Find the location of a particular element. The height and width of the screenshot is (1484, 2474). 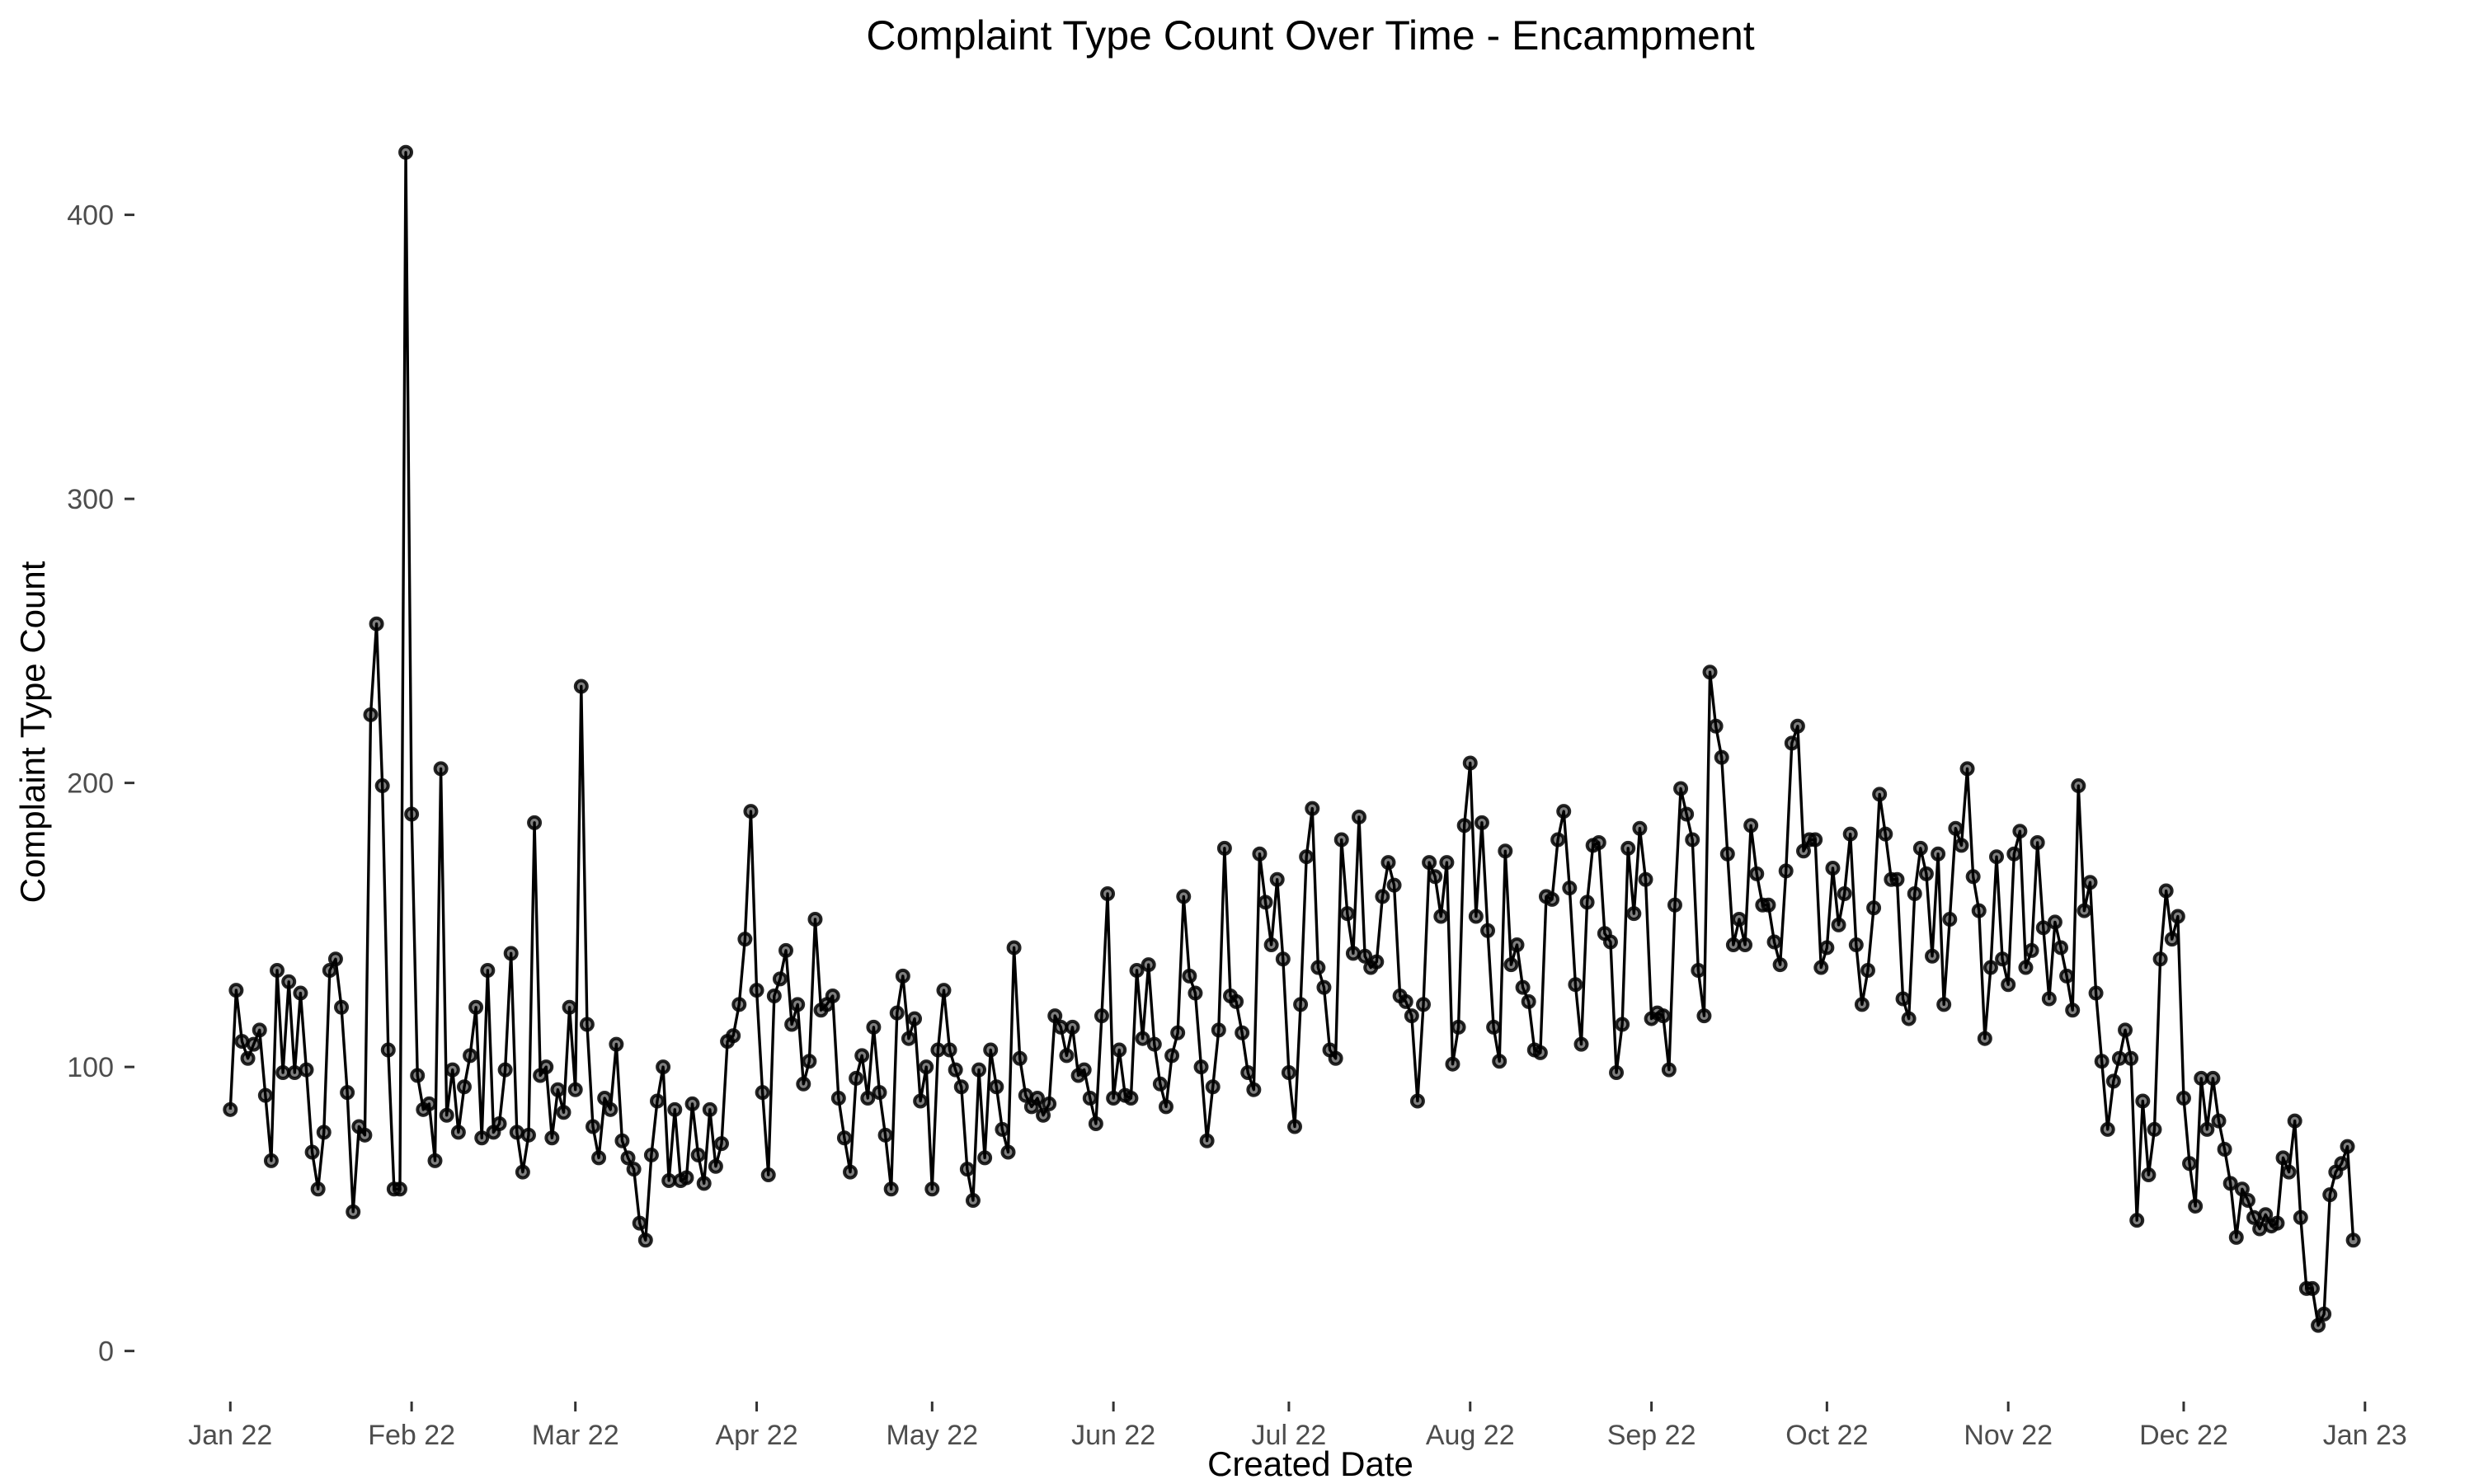

x-tick-label: Jan 23 is located at coordinates (2365, 1435).